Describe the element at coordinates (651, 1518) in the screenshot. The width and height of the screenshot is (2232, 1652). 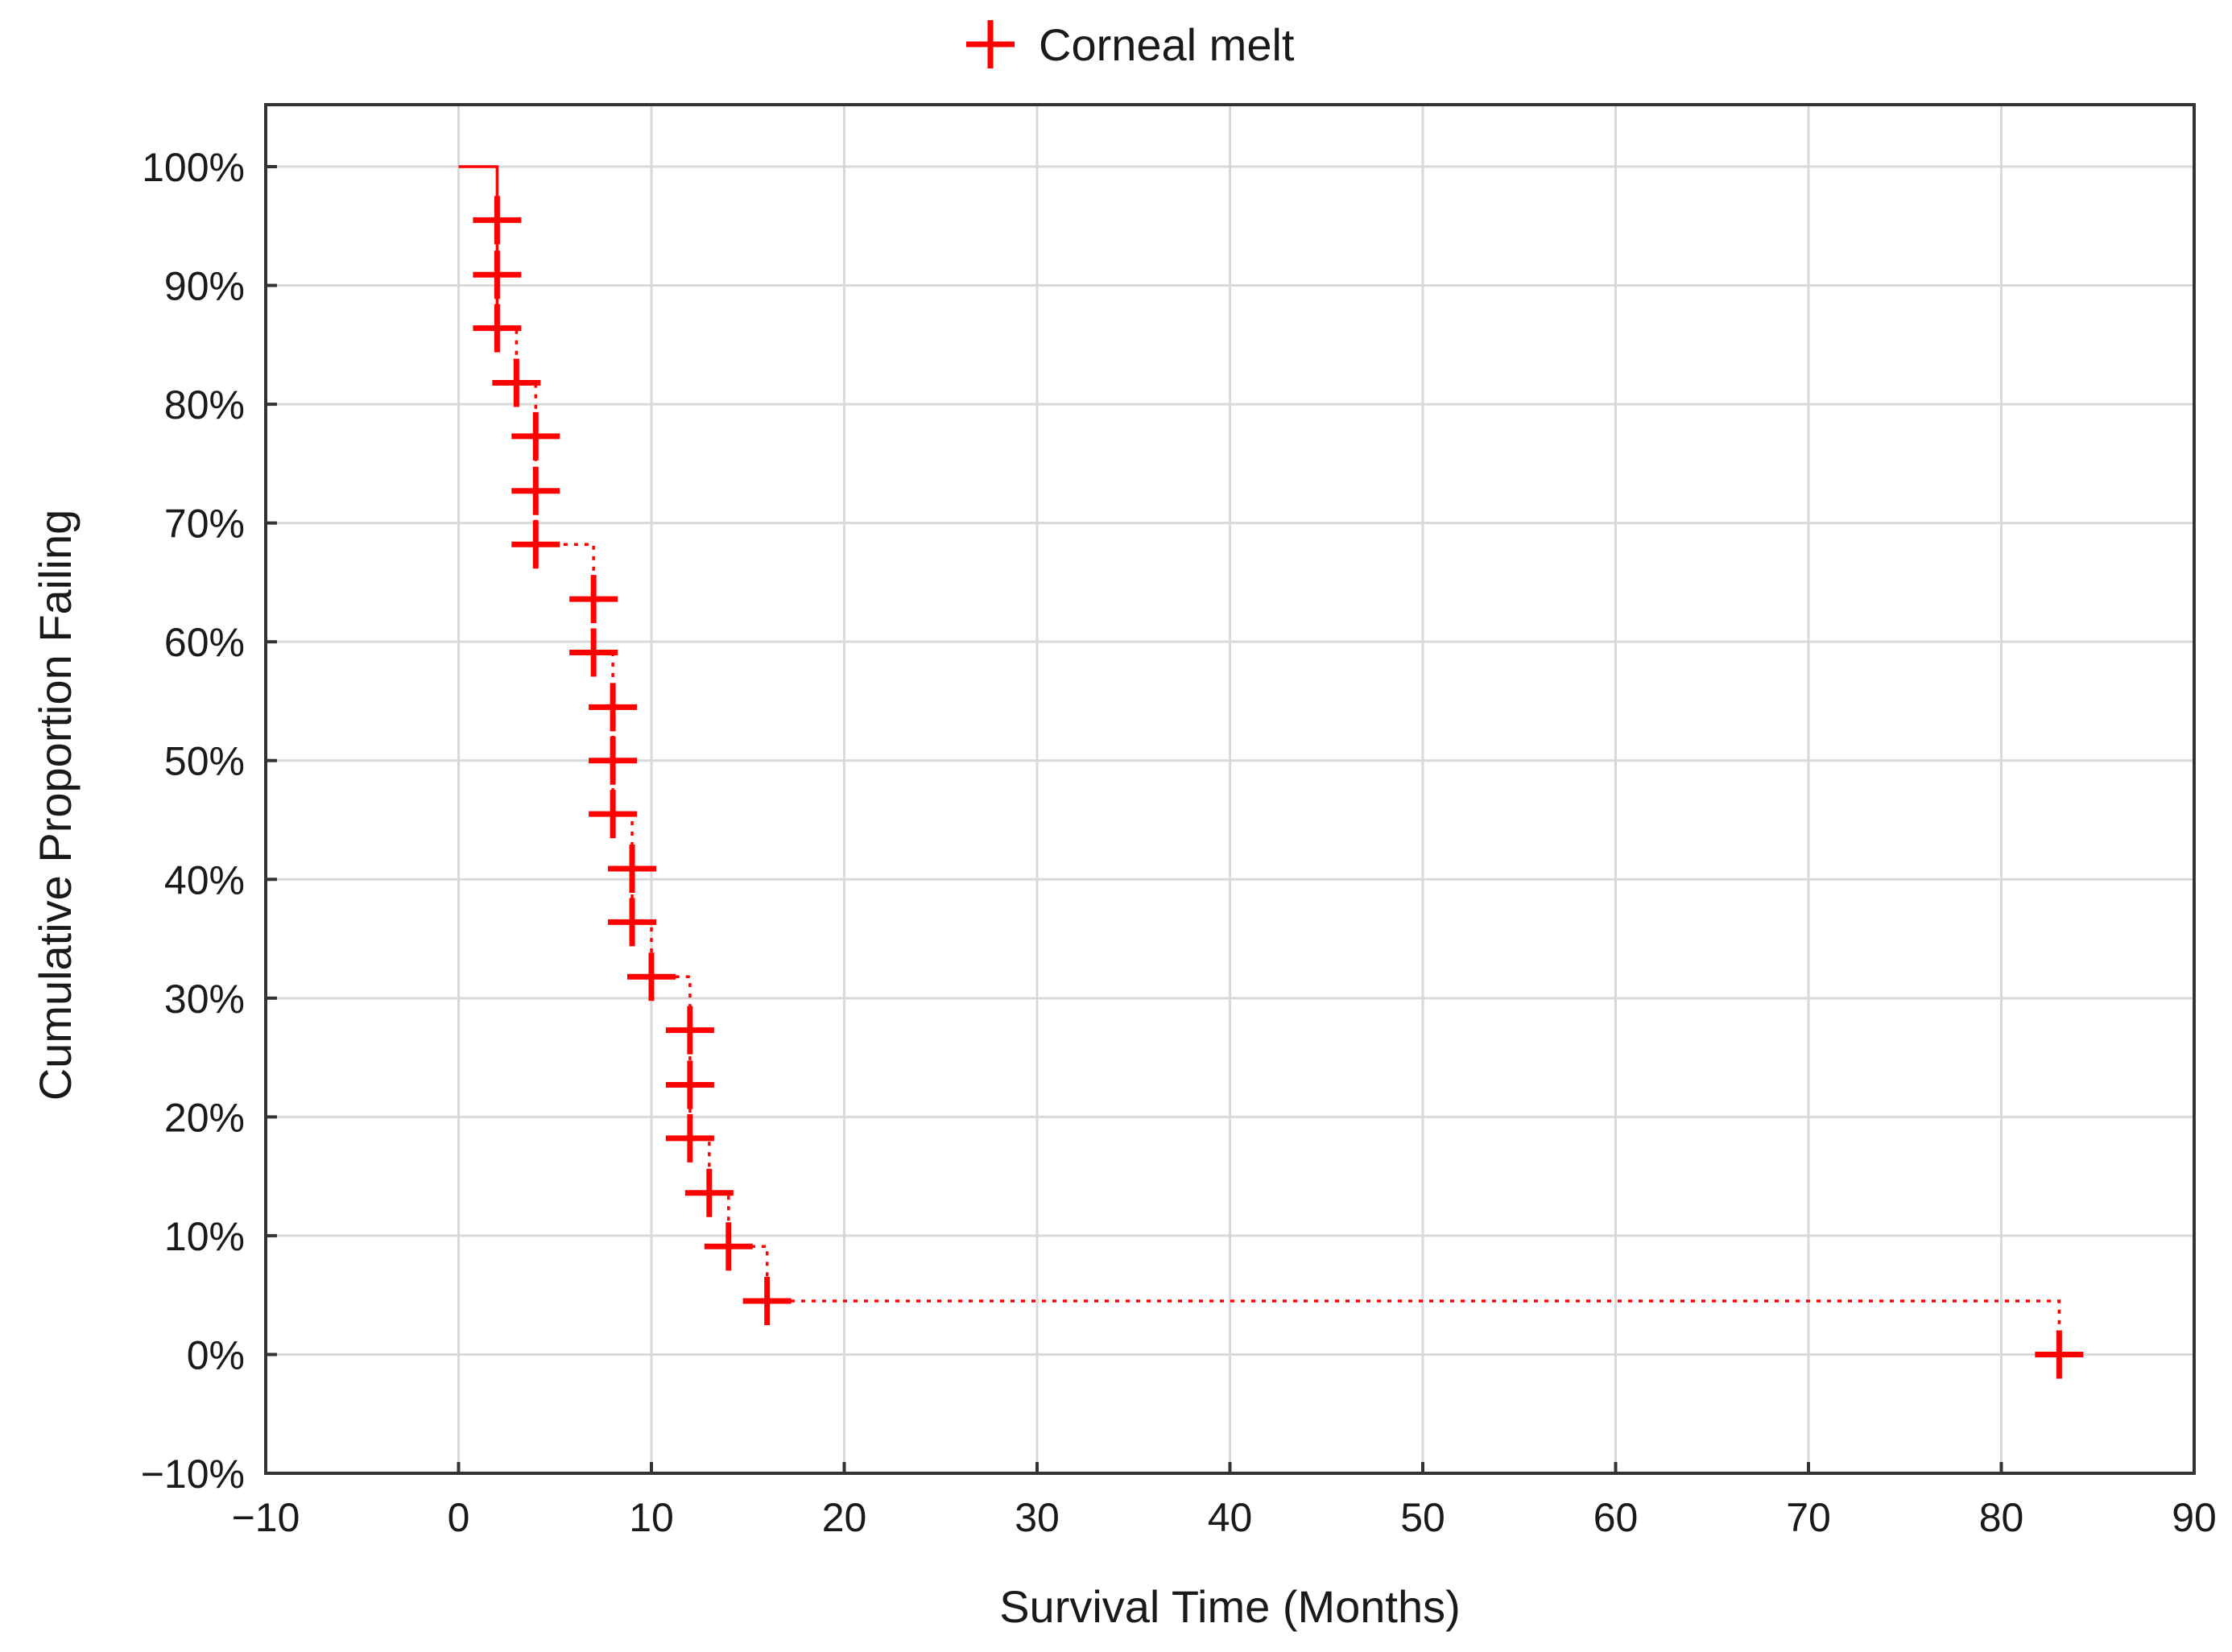
I see `x-tick-label: 10` at that location.